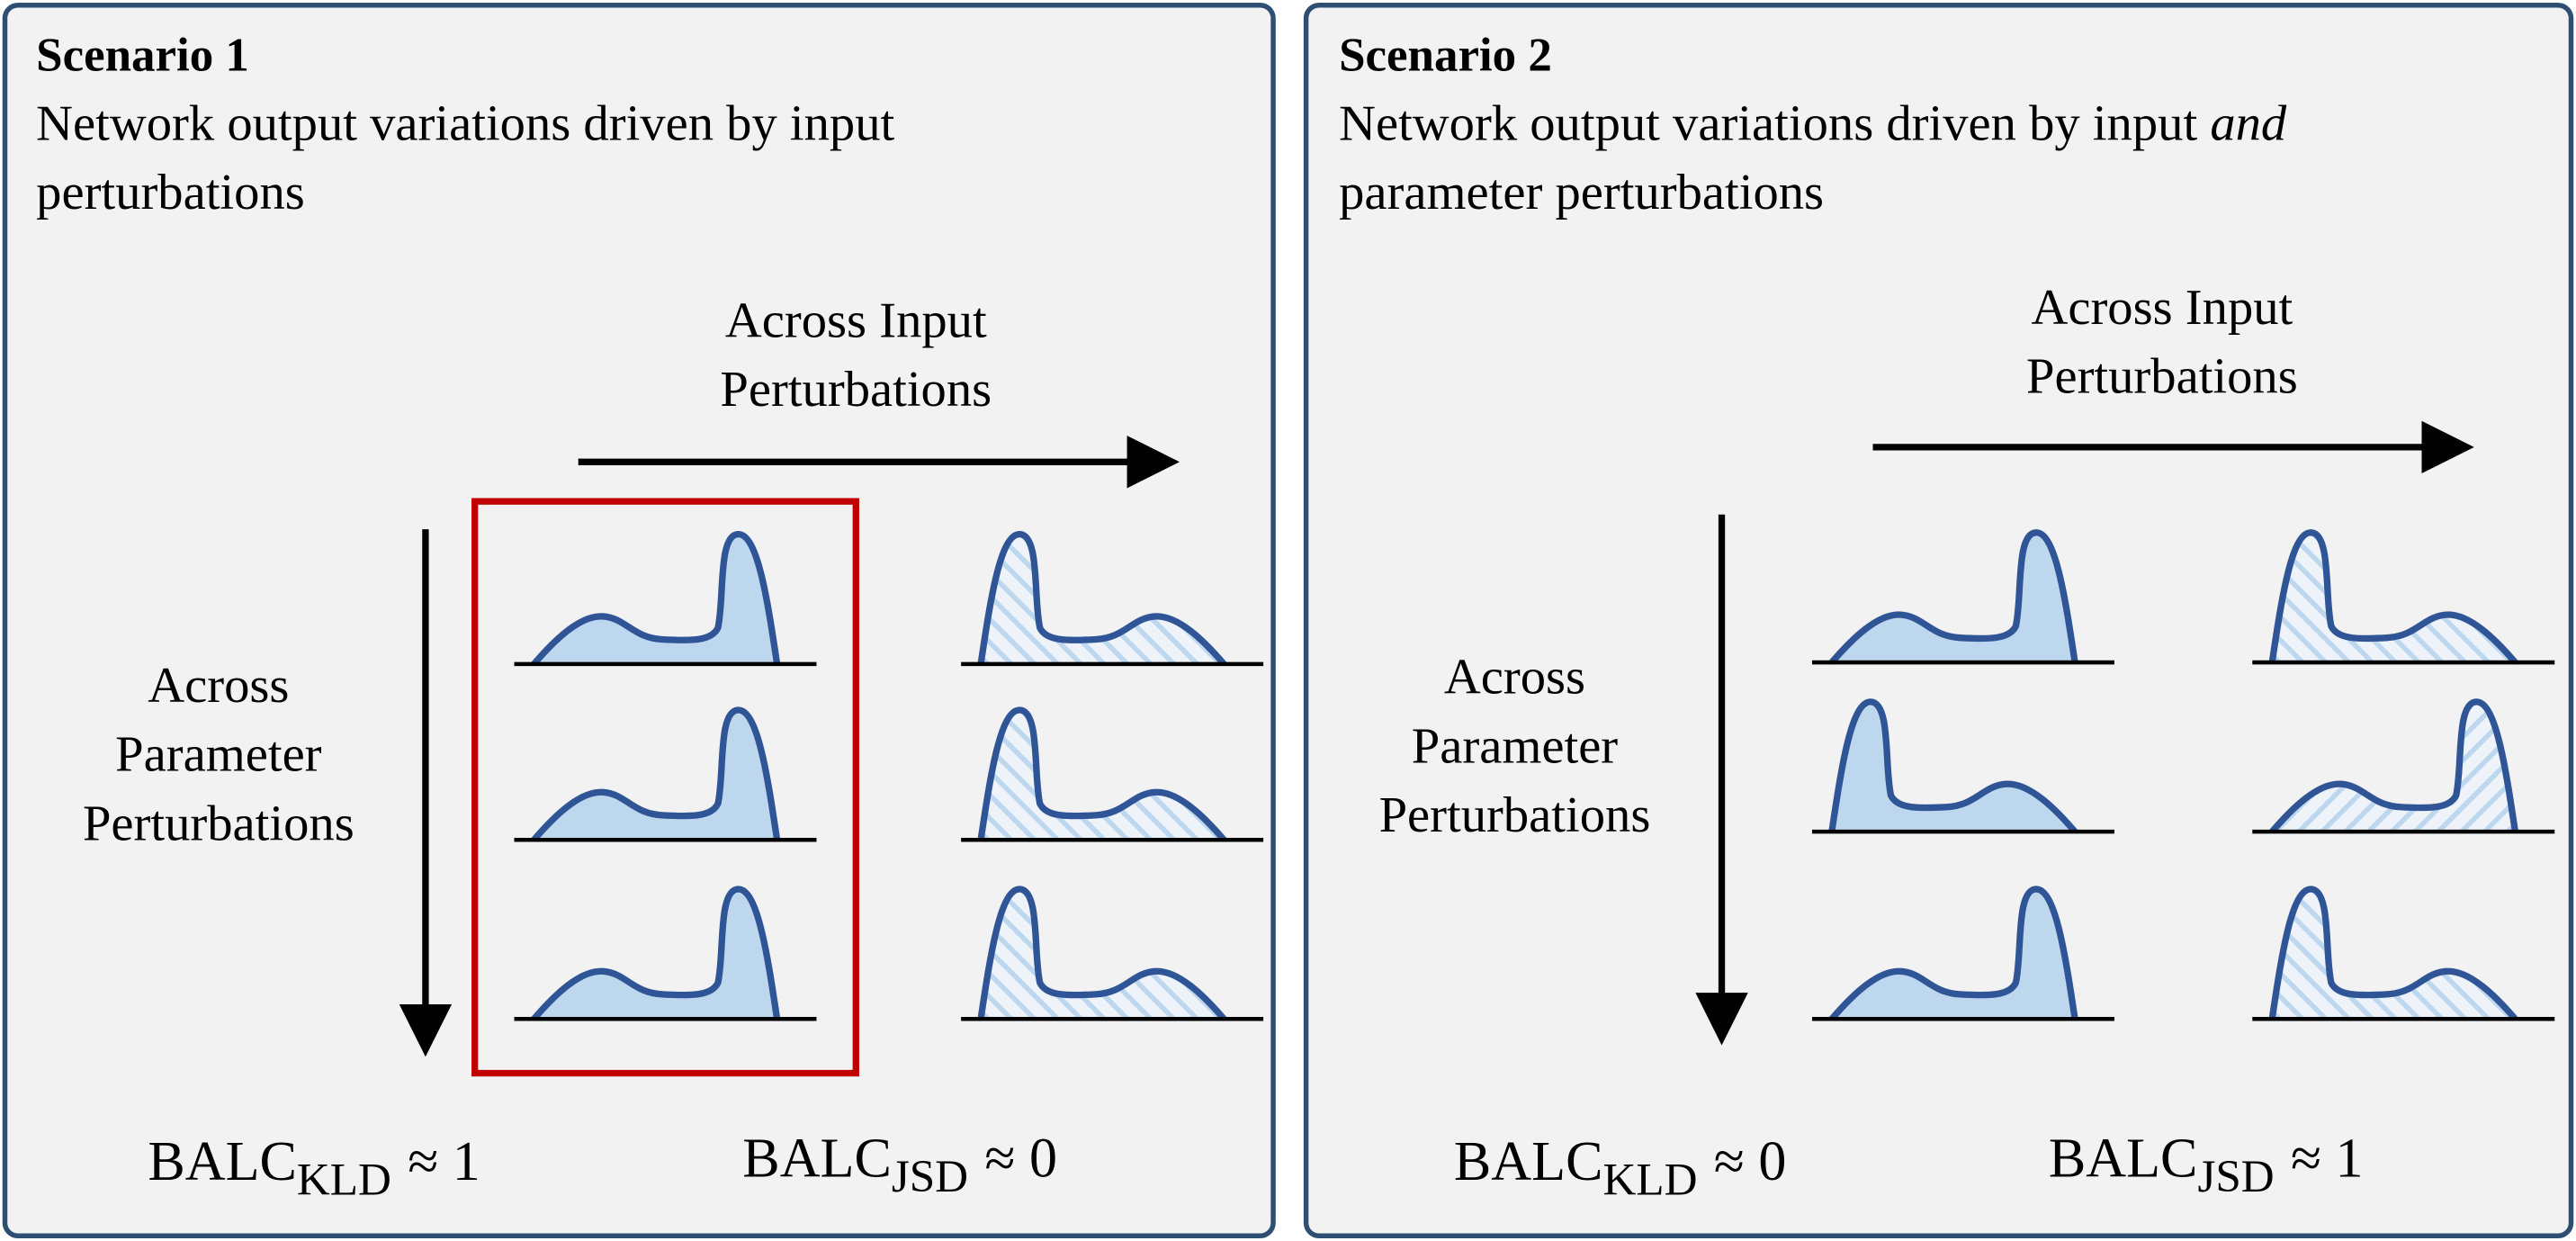 This screenshot has height=1241, width=2576. I want to click on metric: BALCJSD ≈ 0, so click(900, 1165).